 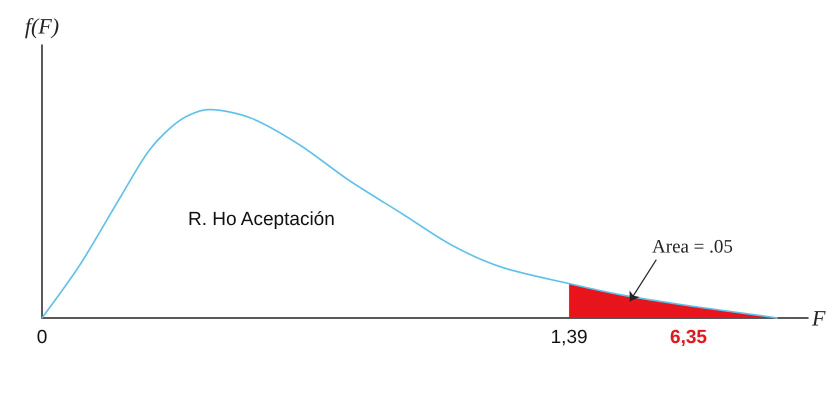 What do you see at coordinates (42, 337) in the screenshot?
I see `x-tick-label: 0` at bounding box center [42, 337].